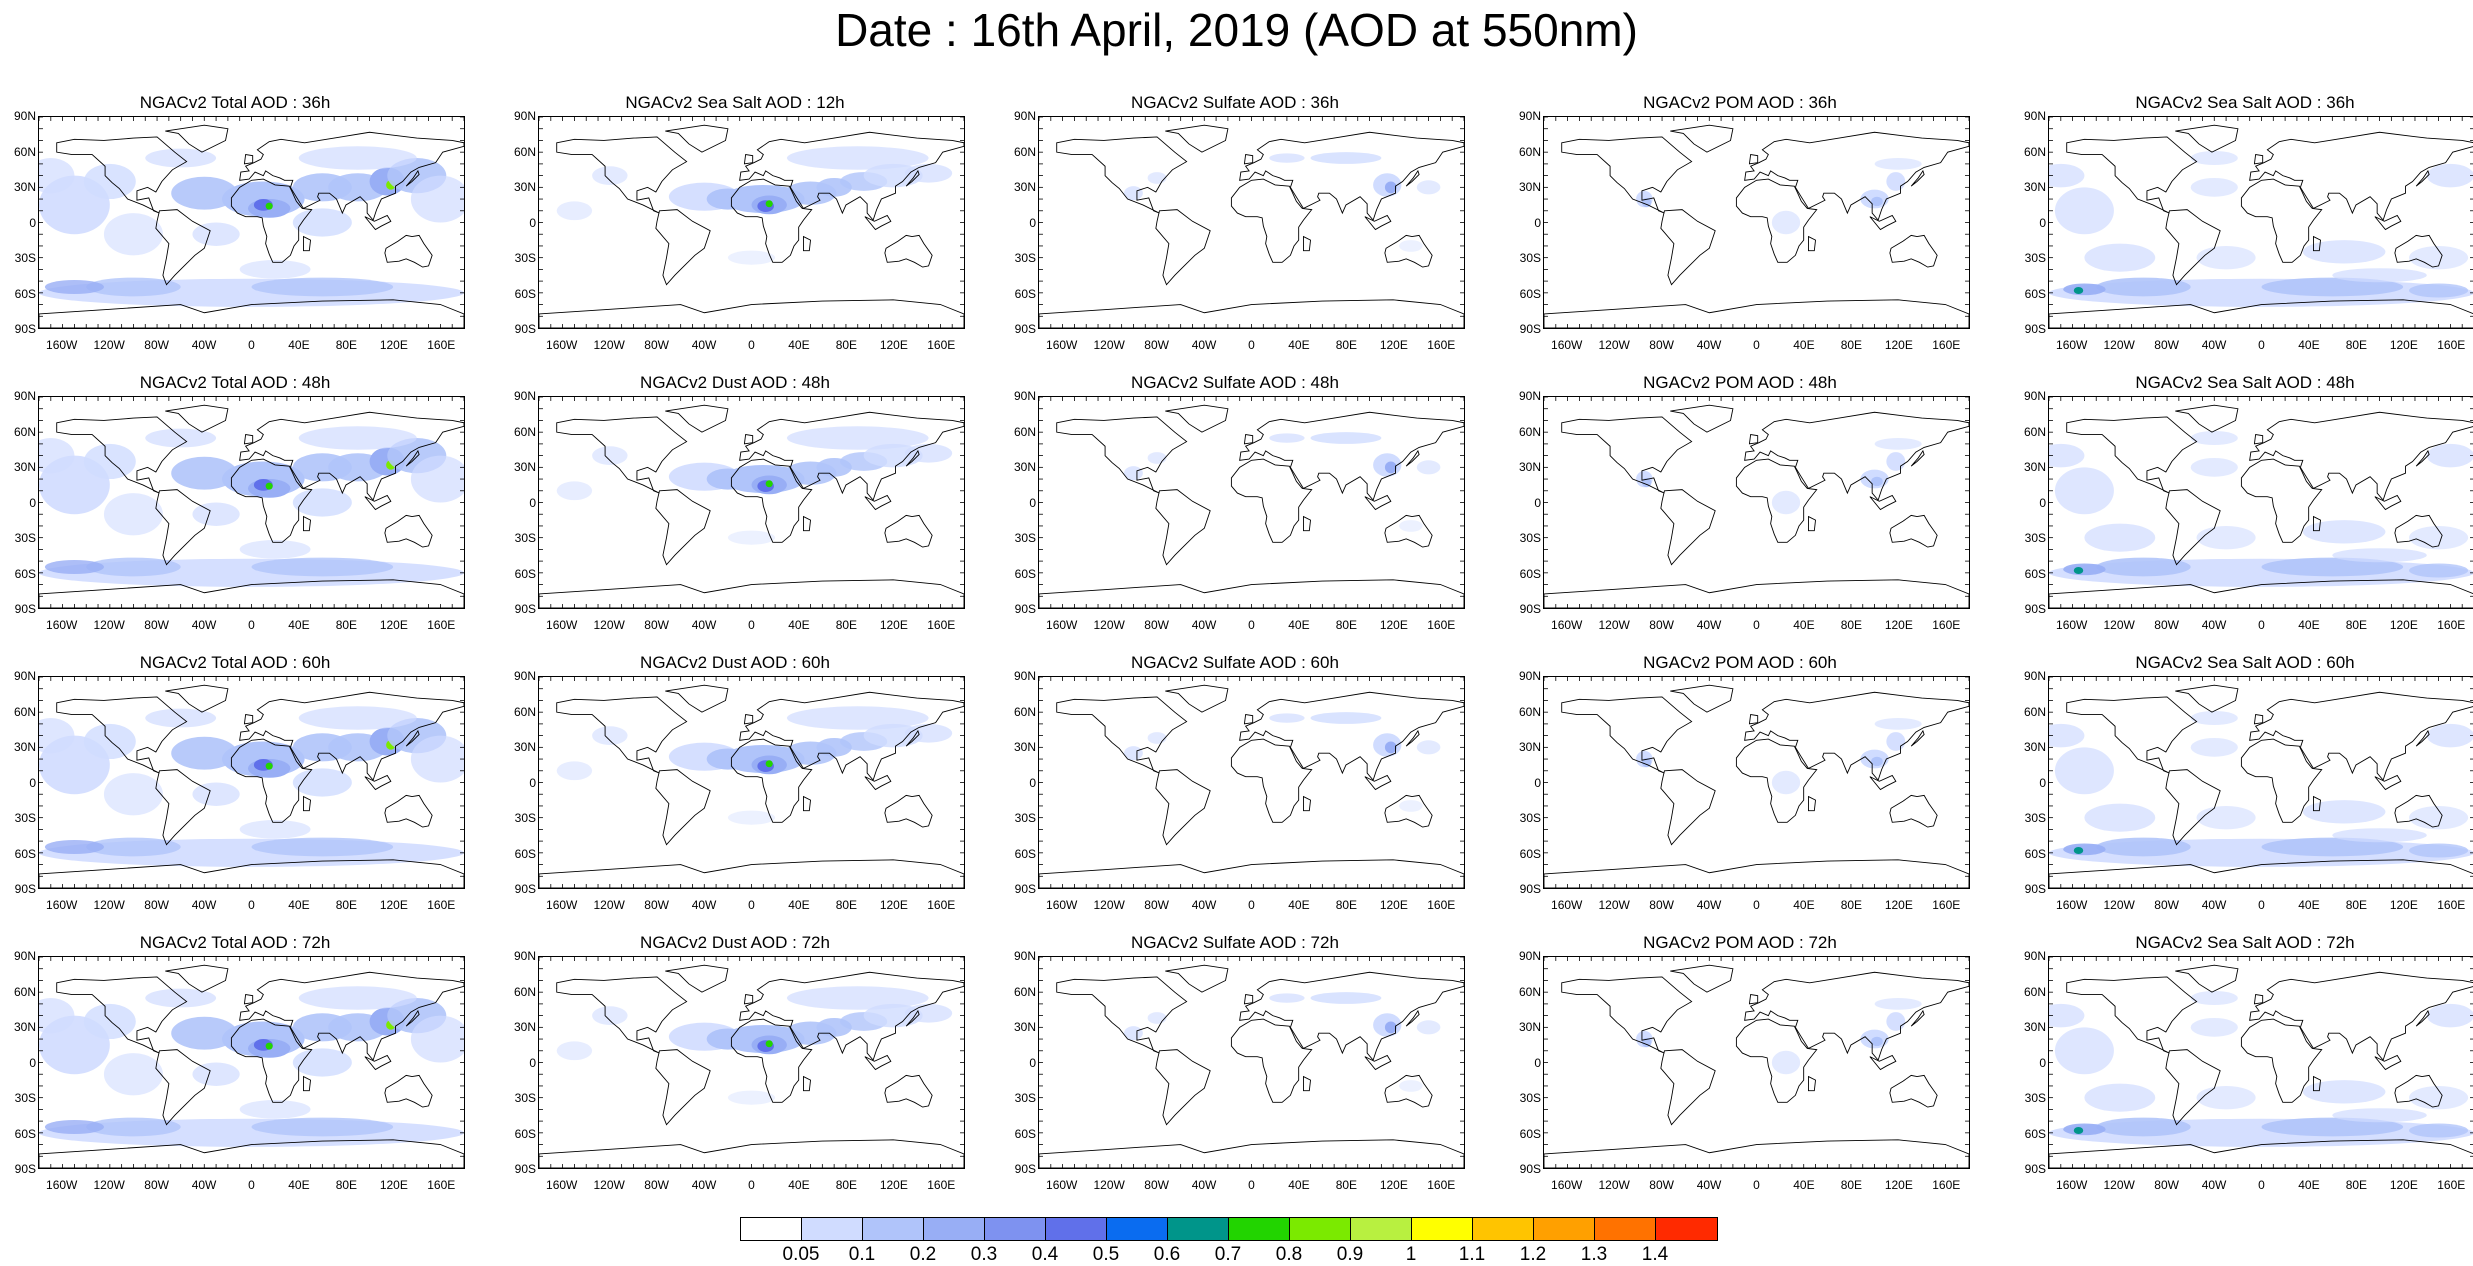  I want to click on latitude-label: 60S, so click(525, 853).